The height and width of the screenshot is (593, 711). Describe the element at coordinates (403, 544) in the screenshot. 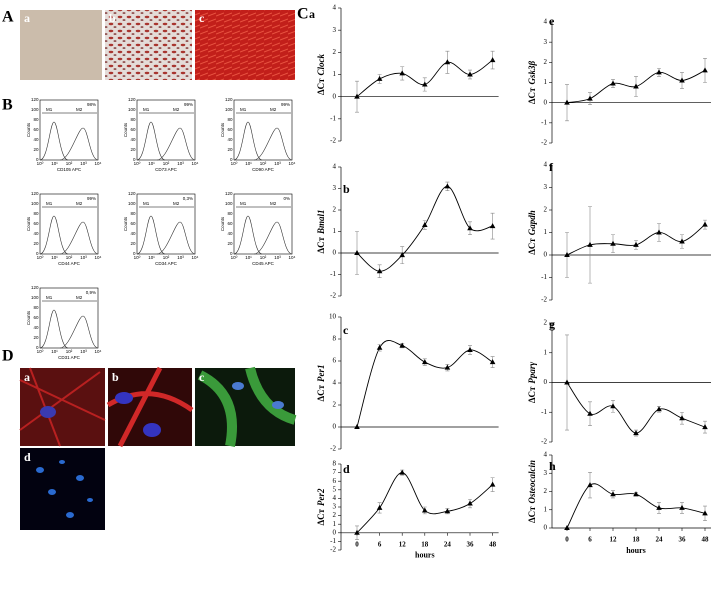

I see `x-tick-label: 12` at that location.